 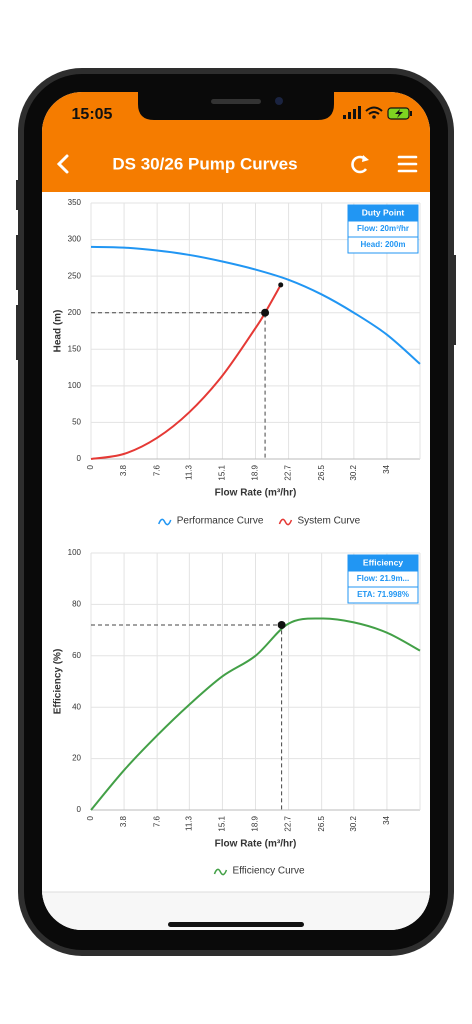 I want to click on annotation-title: Efficiency, so click(x=383, y=562).